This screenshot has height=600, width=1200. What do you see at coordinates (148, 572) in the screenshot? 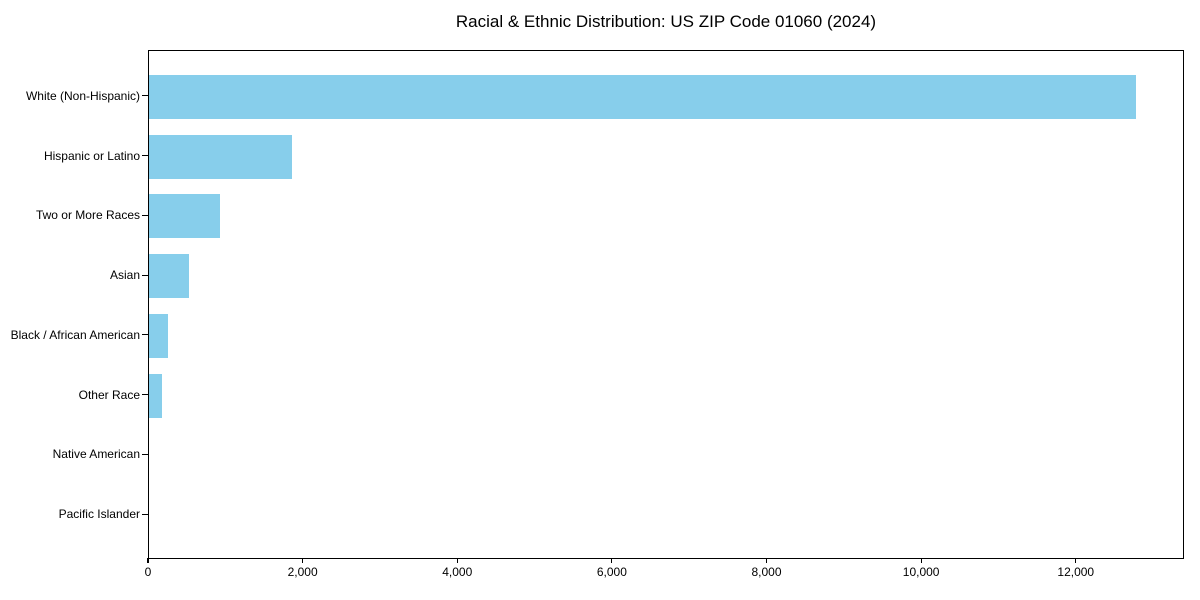
I see `xtick-label: 0` at bounding box center [148, 572].